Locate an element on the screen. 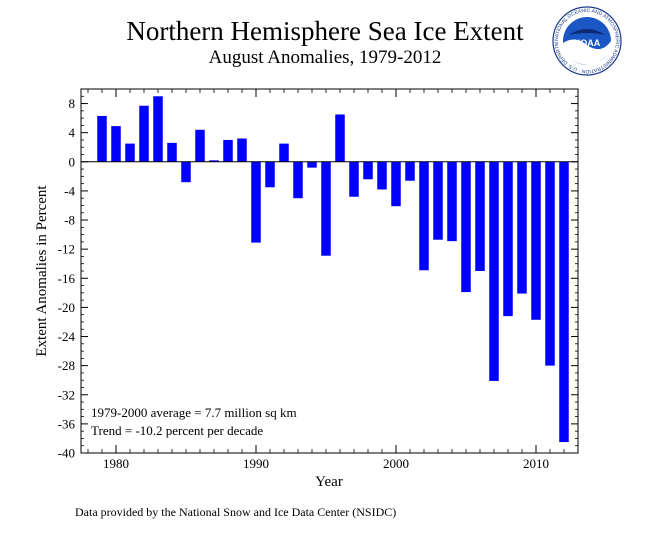 Image resolution: width=650 pixels, height=534 pixels. y-tick-label: 8 is located at coordinates (72, 103).